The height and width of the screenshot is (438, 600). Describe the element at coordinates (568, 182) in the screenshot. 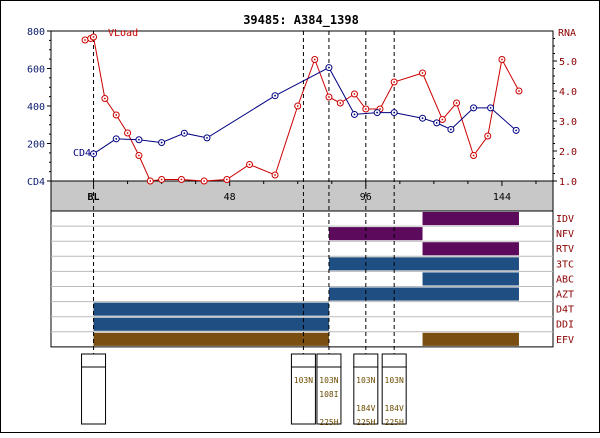

I see `right-tick-label: 1.0` at that location.